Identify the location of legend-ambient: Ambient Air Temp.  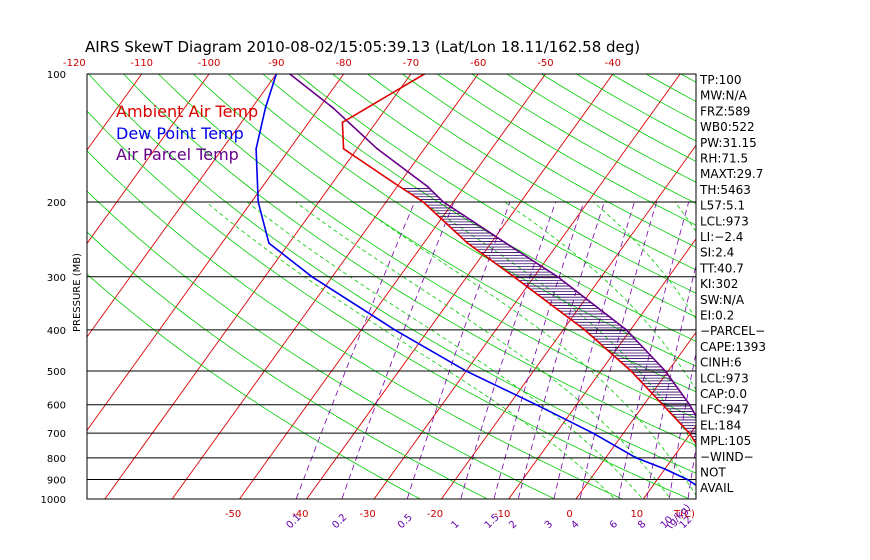
(187, 111).